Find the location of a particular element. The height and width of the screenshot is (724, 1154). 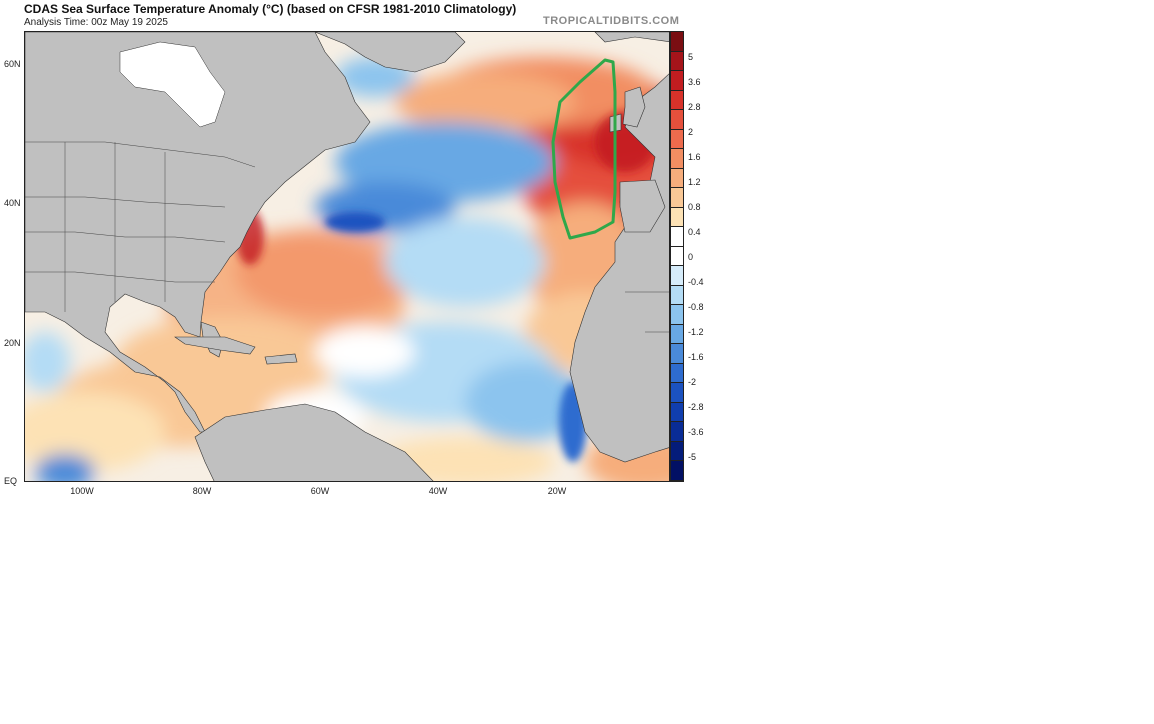

lat-label-60n: 60N is located at coordinates (12, 64).